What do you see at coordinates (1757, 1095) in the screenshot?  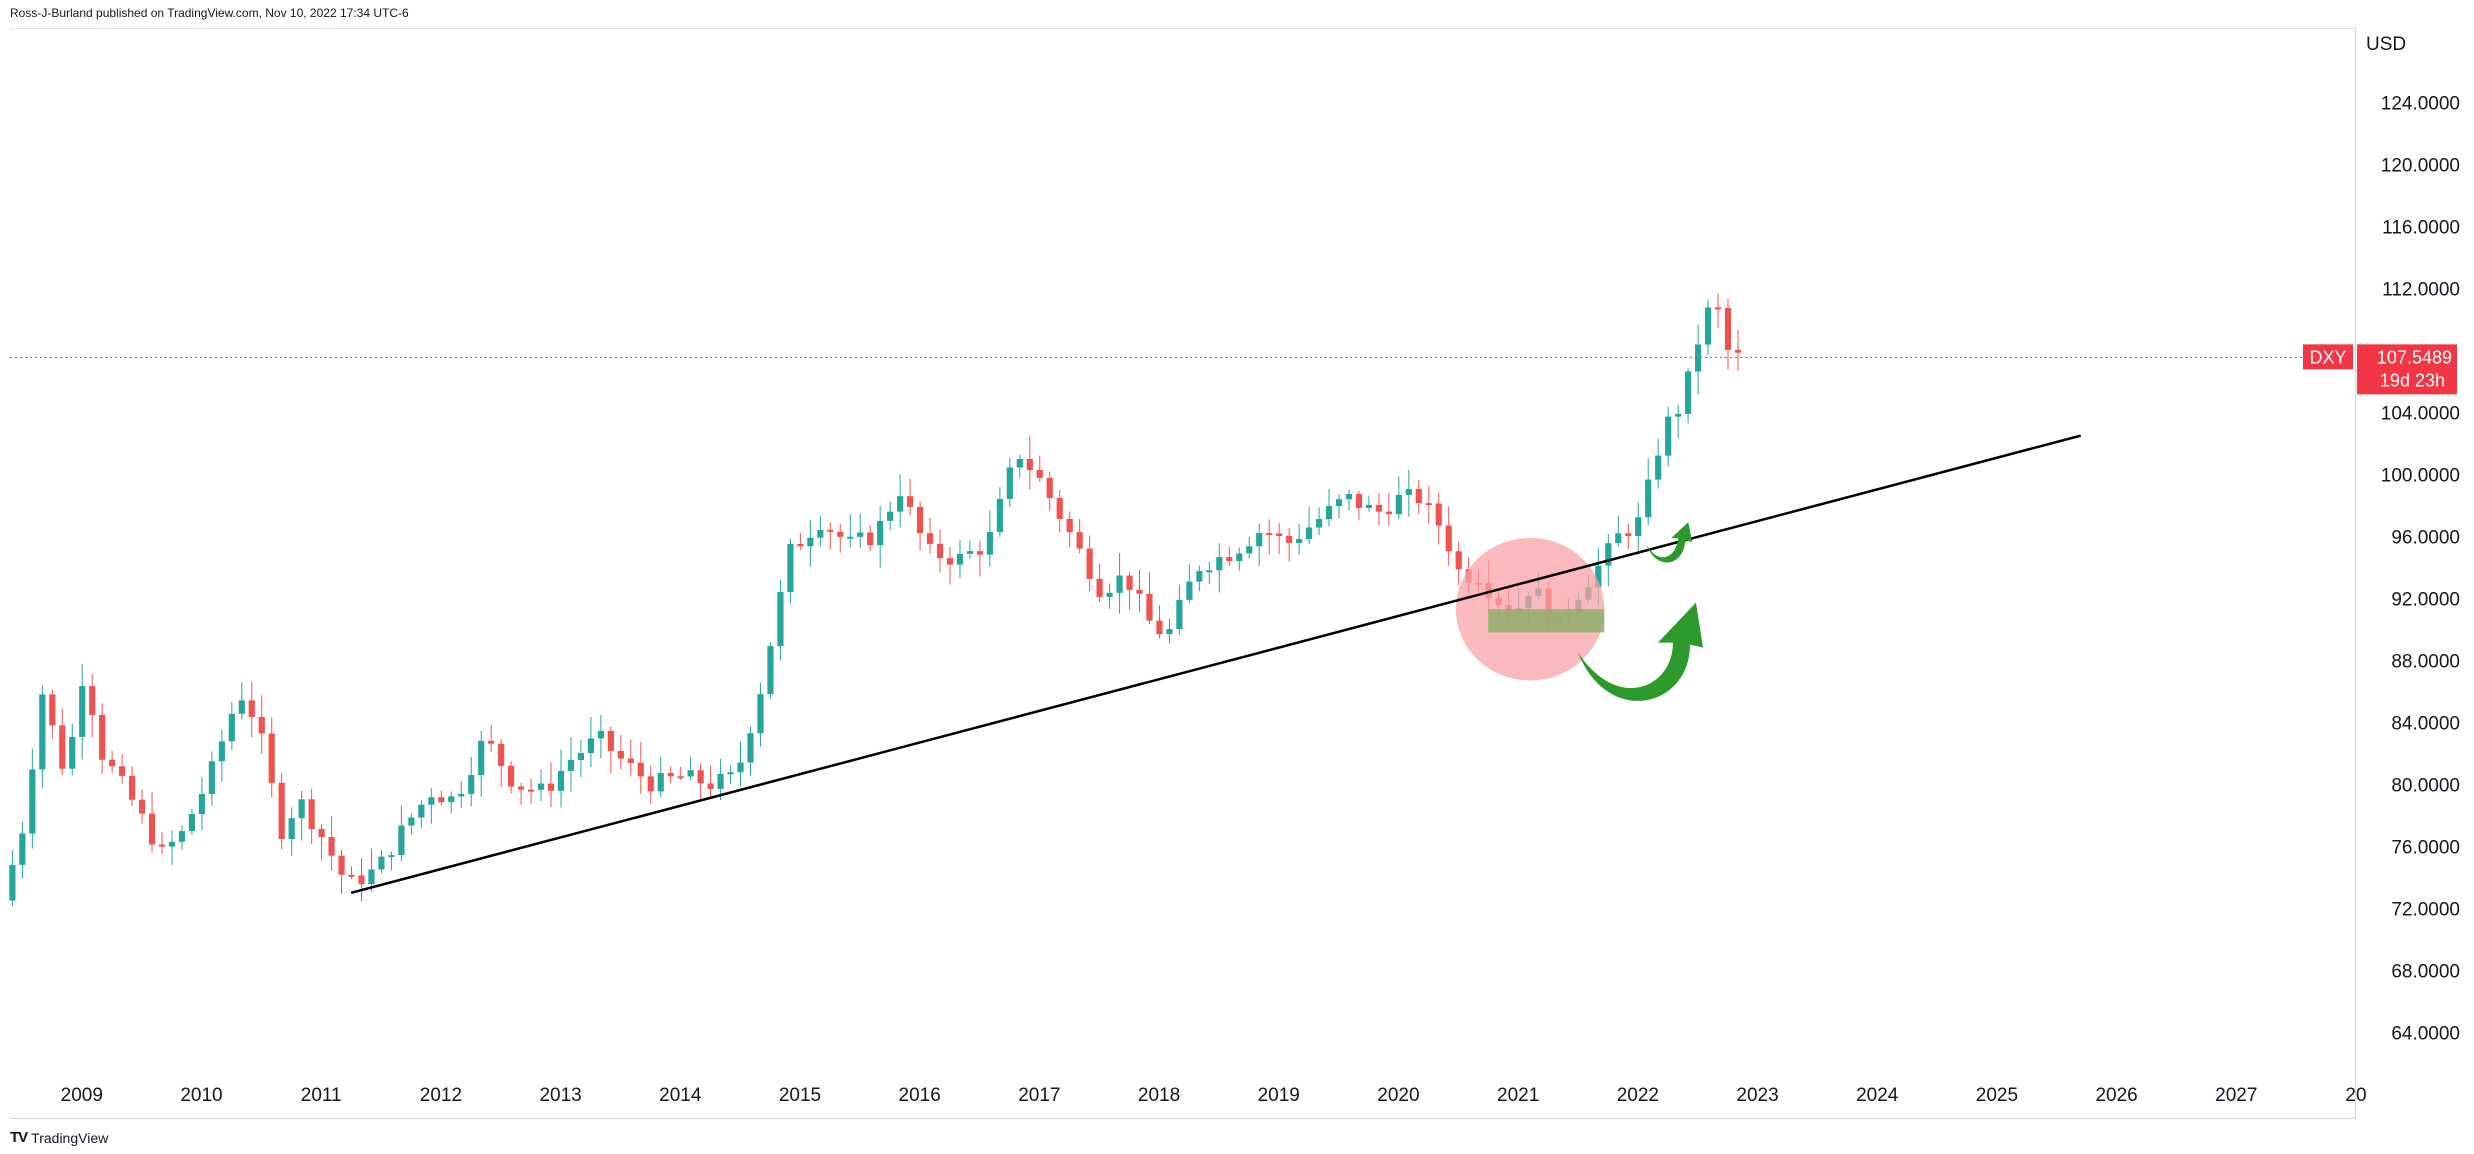 I see `x-tick-label: 2023` at bounding box center [1757, 1095].